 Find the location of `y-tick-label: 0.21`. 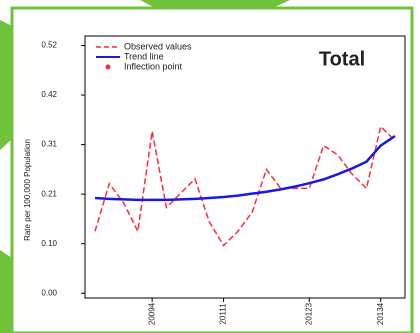

y-tick-label: 0.21 is located at coordinates (49, 193).